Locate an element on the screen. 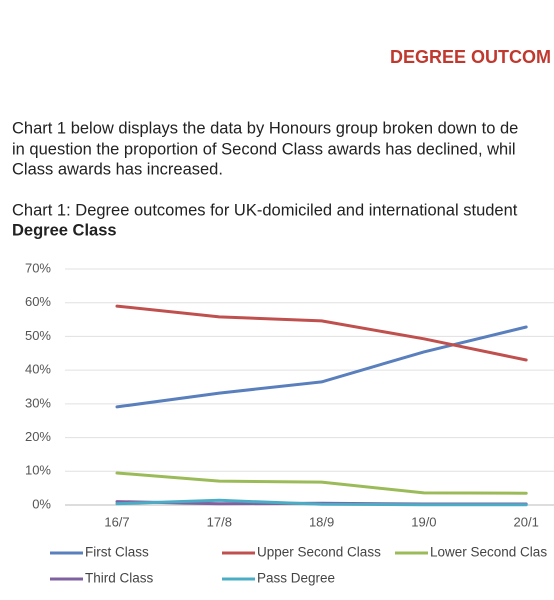 Image resolution: width=554 pixels, height=600 pixels. y-tick-label: 50% is located at coordinates (38, 335).